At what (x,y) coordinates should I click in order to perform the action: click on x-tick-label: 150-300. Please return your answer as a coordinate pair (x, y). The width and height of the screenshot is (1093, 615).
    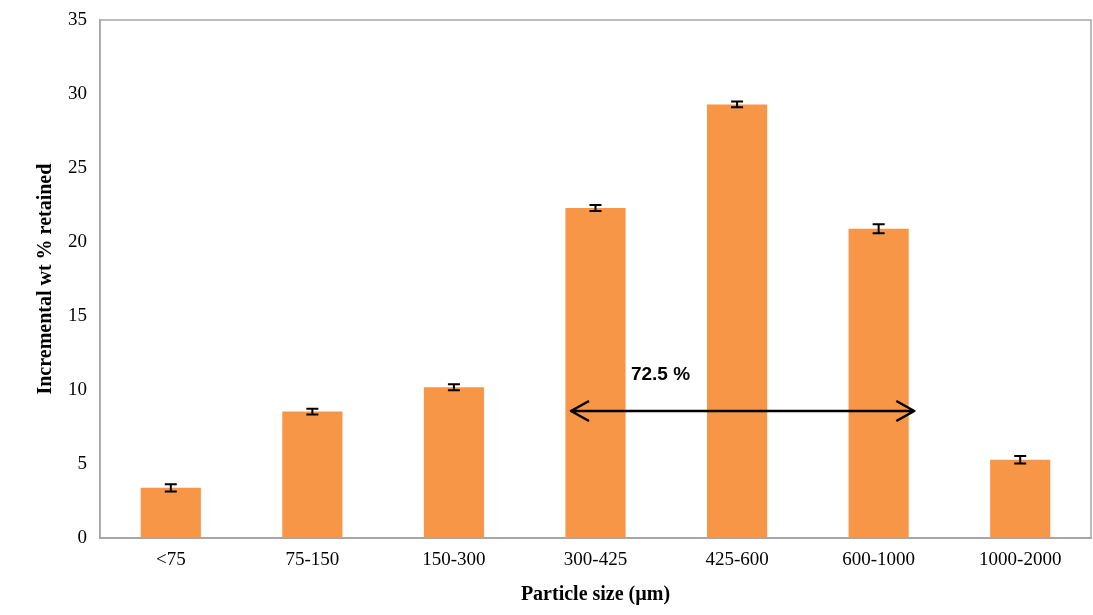
    Looking at the image, I should click on (454, 558).